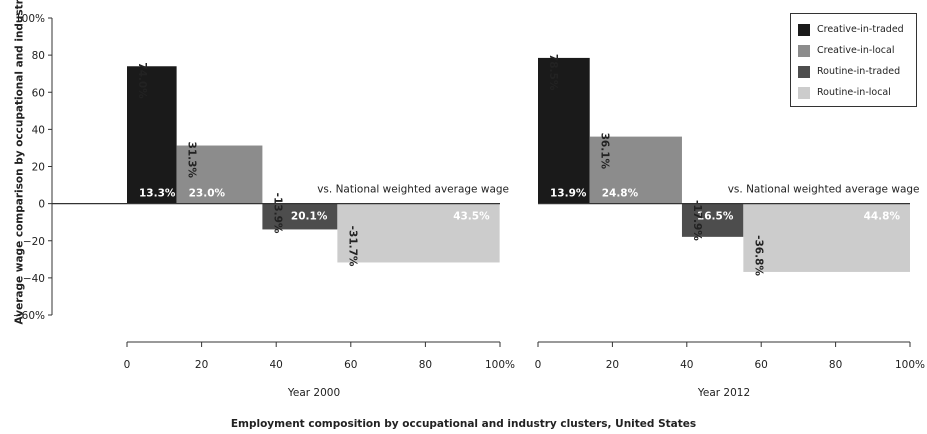 The width and height of the screenshot is (927, 434). Describe the element at coordinates (309, 217) in the screenshot. I see `share-label: 20.1%` at that location.